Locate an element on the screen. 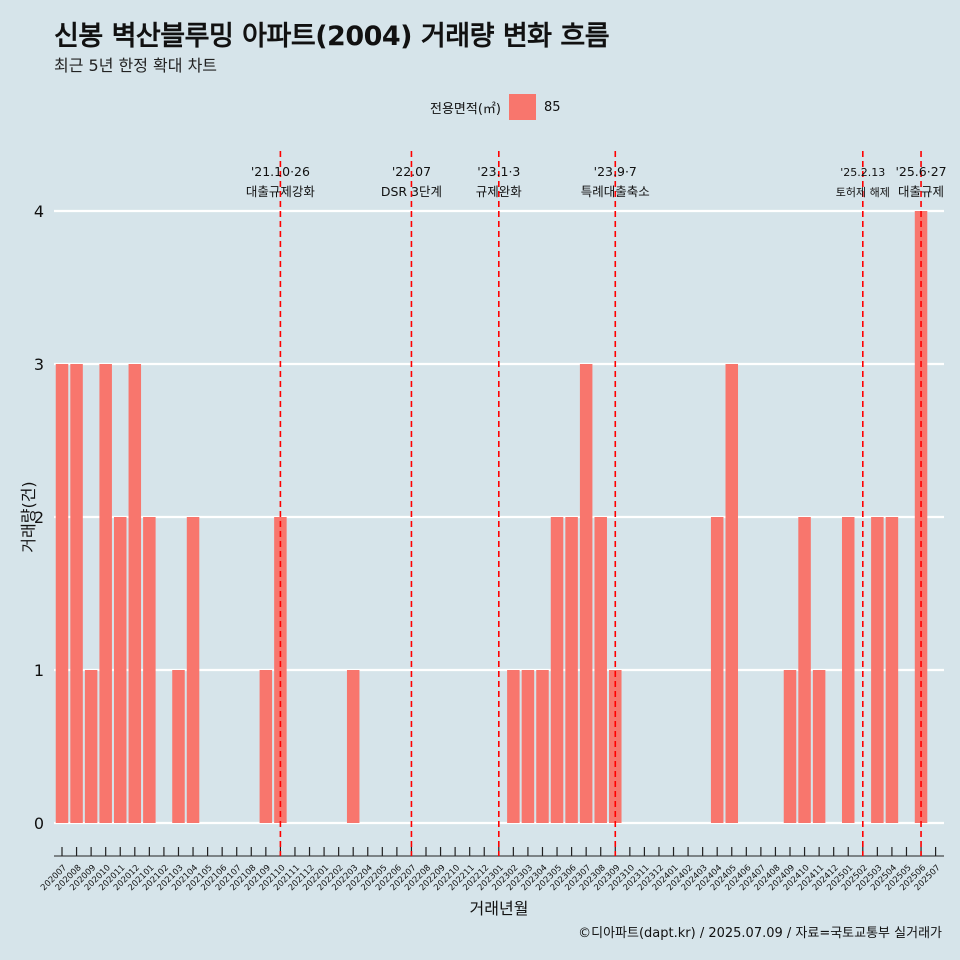  y-tick-label: 3 is located at coordinates (39, 364).